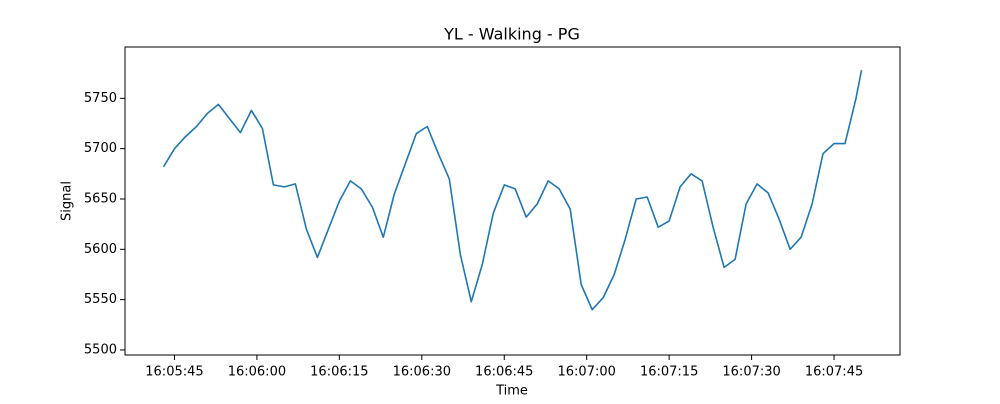 The height and width of the screenshot is (404, 1000). I want to click on x-tick-label: 16:06:30, so click(422, 372).